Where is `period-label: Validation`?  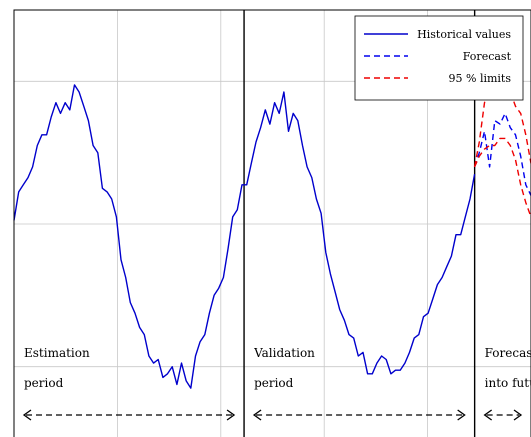 period-label: Validation is located at coordinates (284, 353).